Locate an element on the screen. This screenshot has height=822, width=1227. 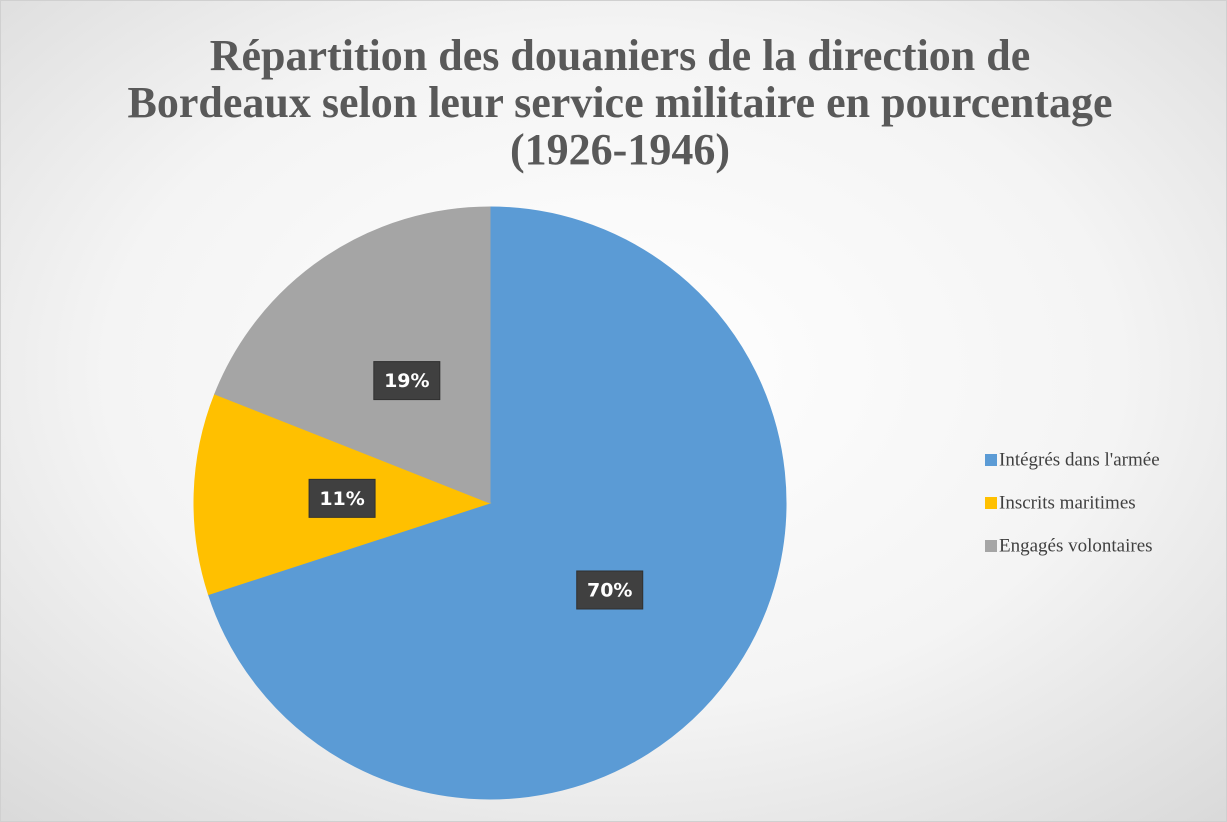
legend-label: Inscrits maritimes is located at coordinates (1067, 502).